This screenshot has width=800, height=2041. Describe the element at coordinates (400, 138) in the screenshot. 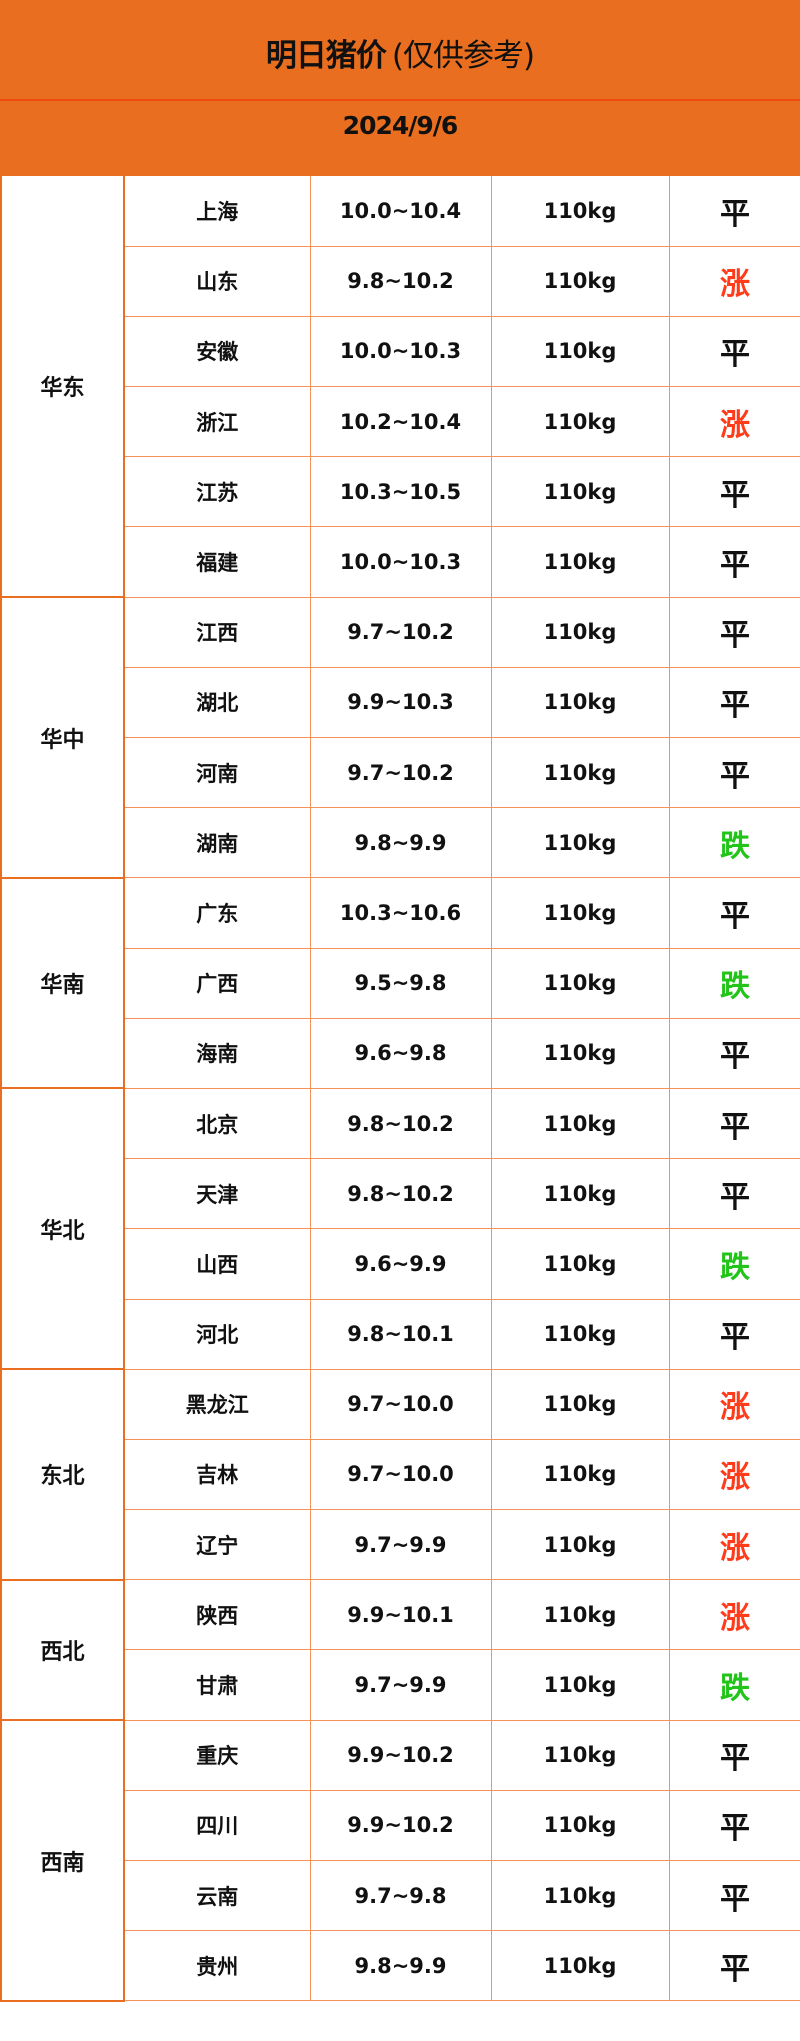

I see `date-row: 2024/9/6` at that location.